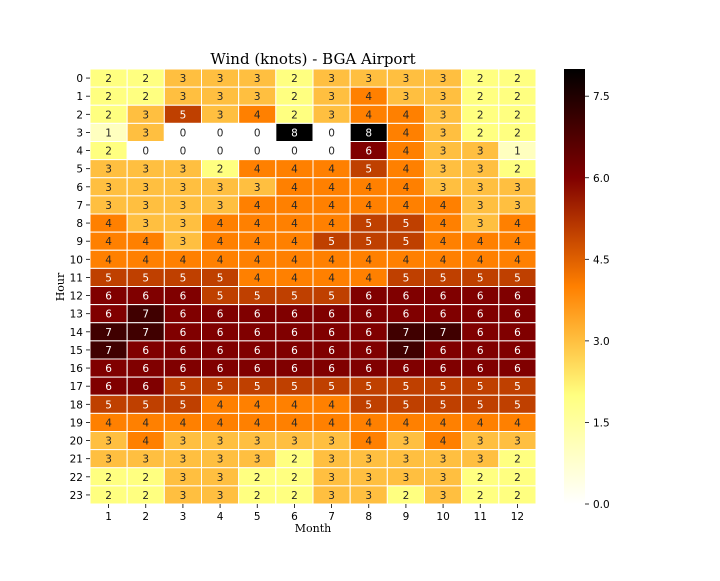 The width and height of the screenshot is (720, 581). Describe the element at coordinates (79, 188) in the screenshot. I see `y-tick-label: 6` at that location.